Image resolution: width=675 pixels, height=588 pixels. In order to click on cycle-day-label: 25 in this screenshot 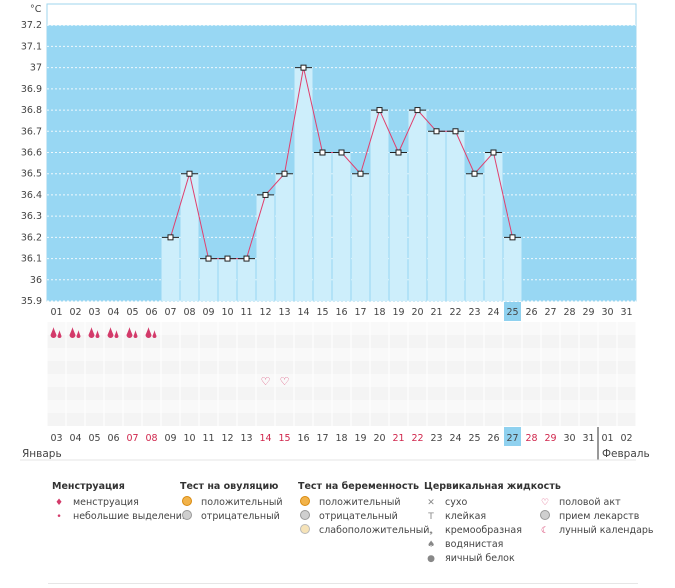, I will do `click(512, 312)`.